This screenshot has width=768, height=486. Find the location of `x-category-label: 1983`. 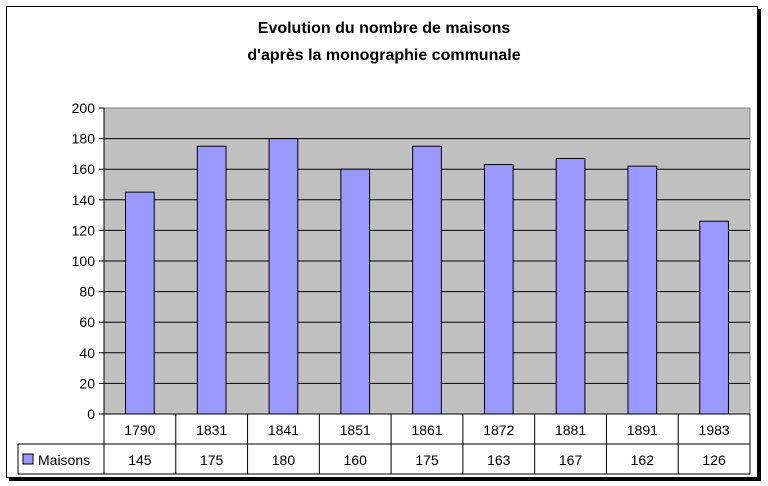

x-category-label: 1983 is located at coordinates (714, 430).